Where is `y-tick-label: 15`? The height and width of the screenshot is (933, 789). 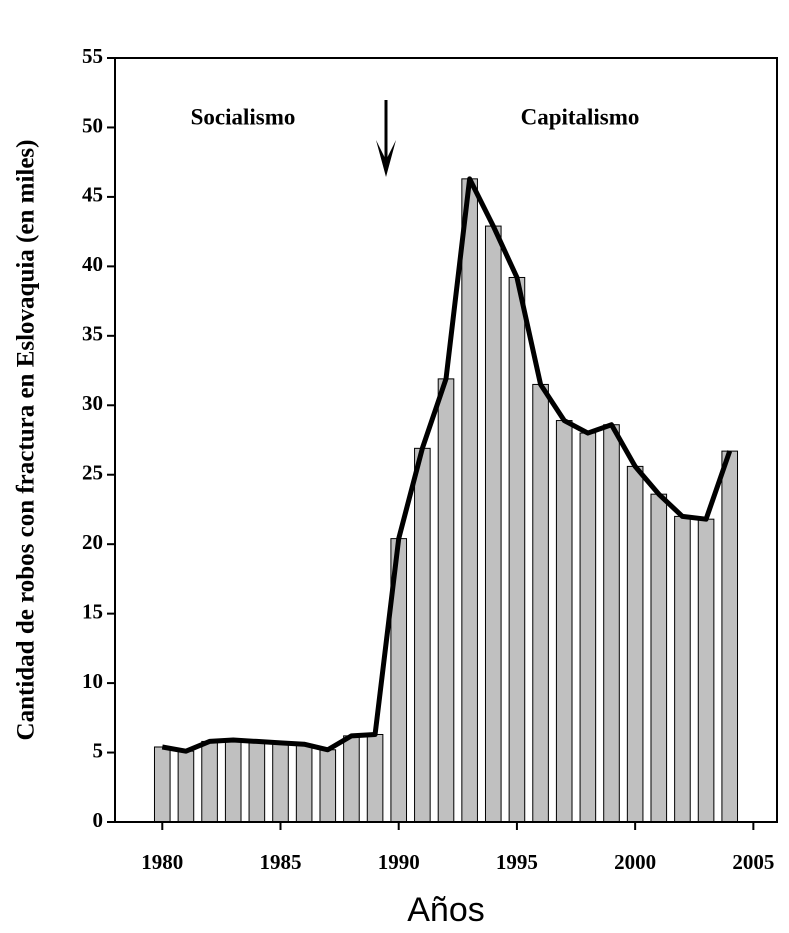
y-tick-label: 15 is located at coordinates (92, 611).